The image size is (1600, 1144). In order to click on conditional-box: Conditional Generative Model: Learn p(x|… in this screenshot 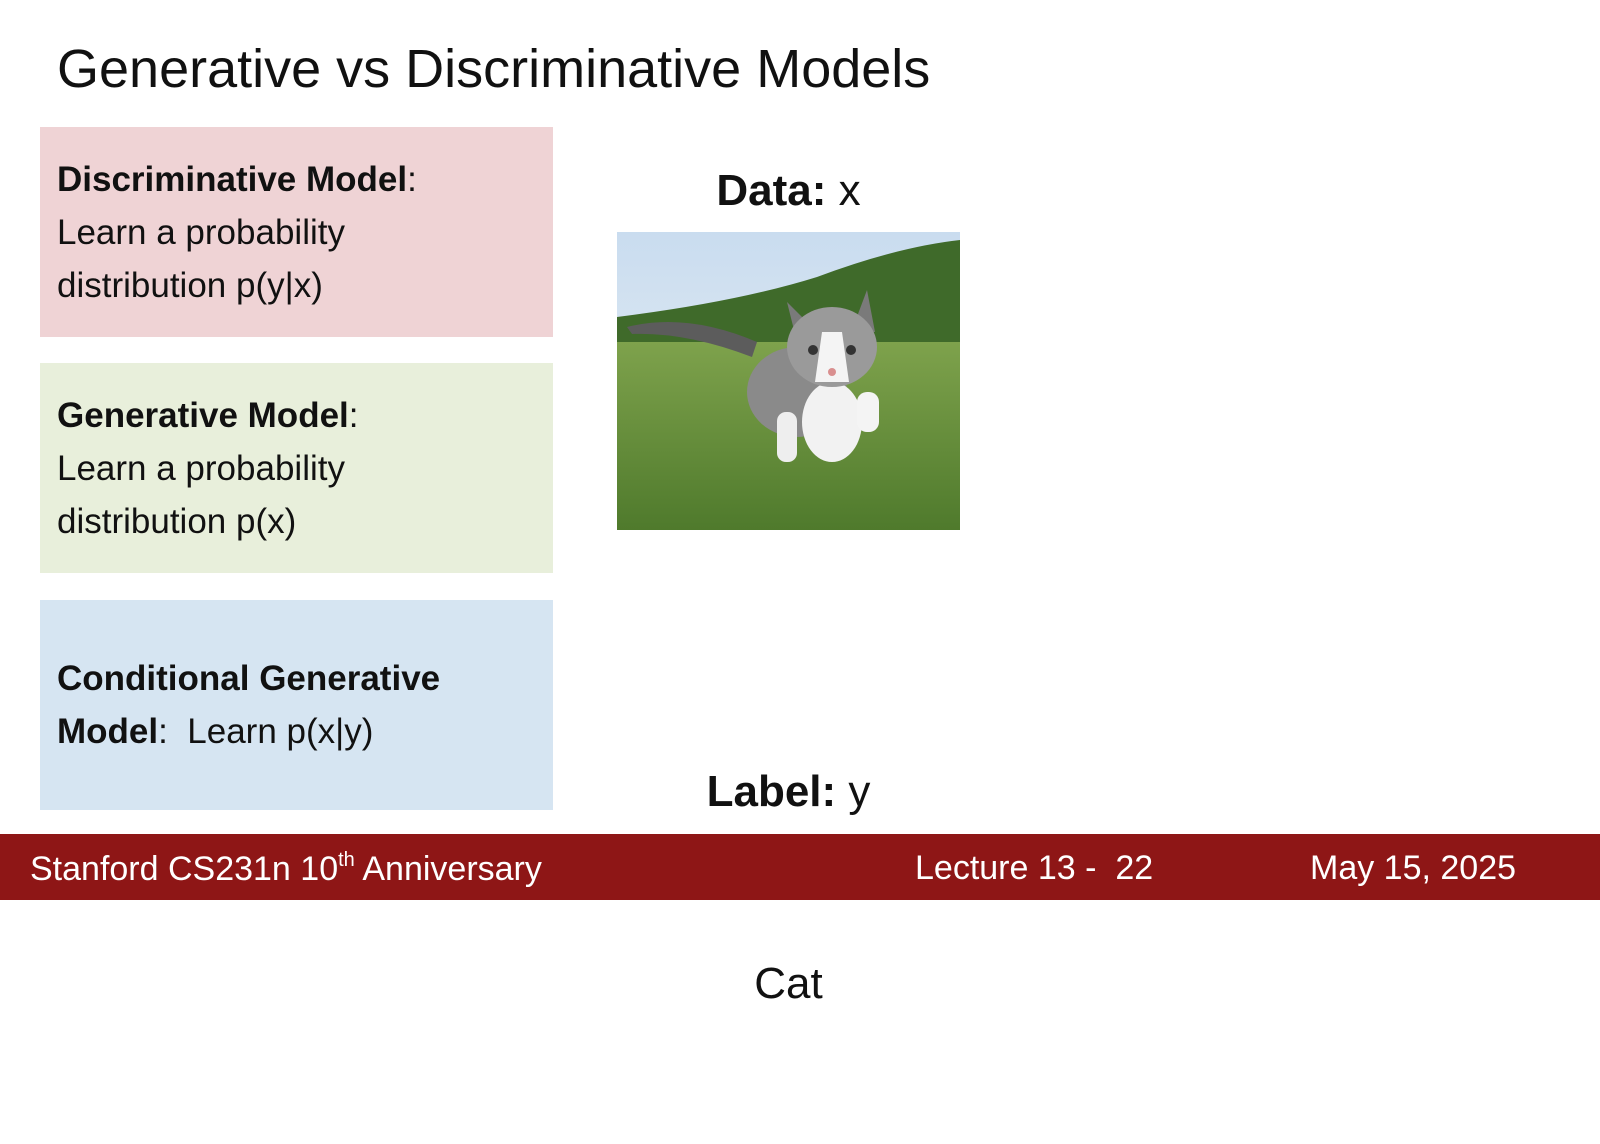, I will do `click(296, 705)`.